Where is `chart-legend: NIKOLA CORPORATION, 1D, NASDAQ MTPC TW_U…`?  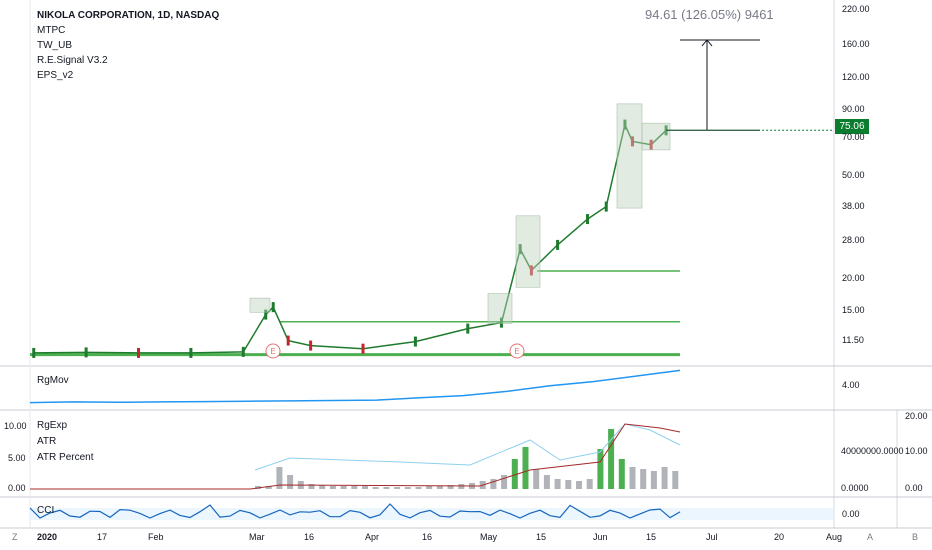
chart-legend: NIKOLA CORPORATION, 1D, NASDAQ MTPC TW_U… is located at coordinates (128, 45).